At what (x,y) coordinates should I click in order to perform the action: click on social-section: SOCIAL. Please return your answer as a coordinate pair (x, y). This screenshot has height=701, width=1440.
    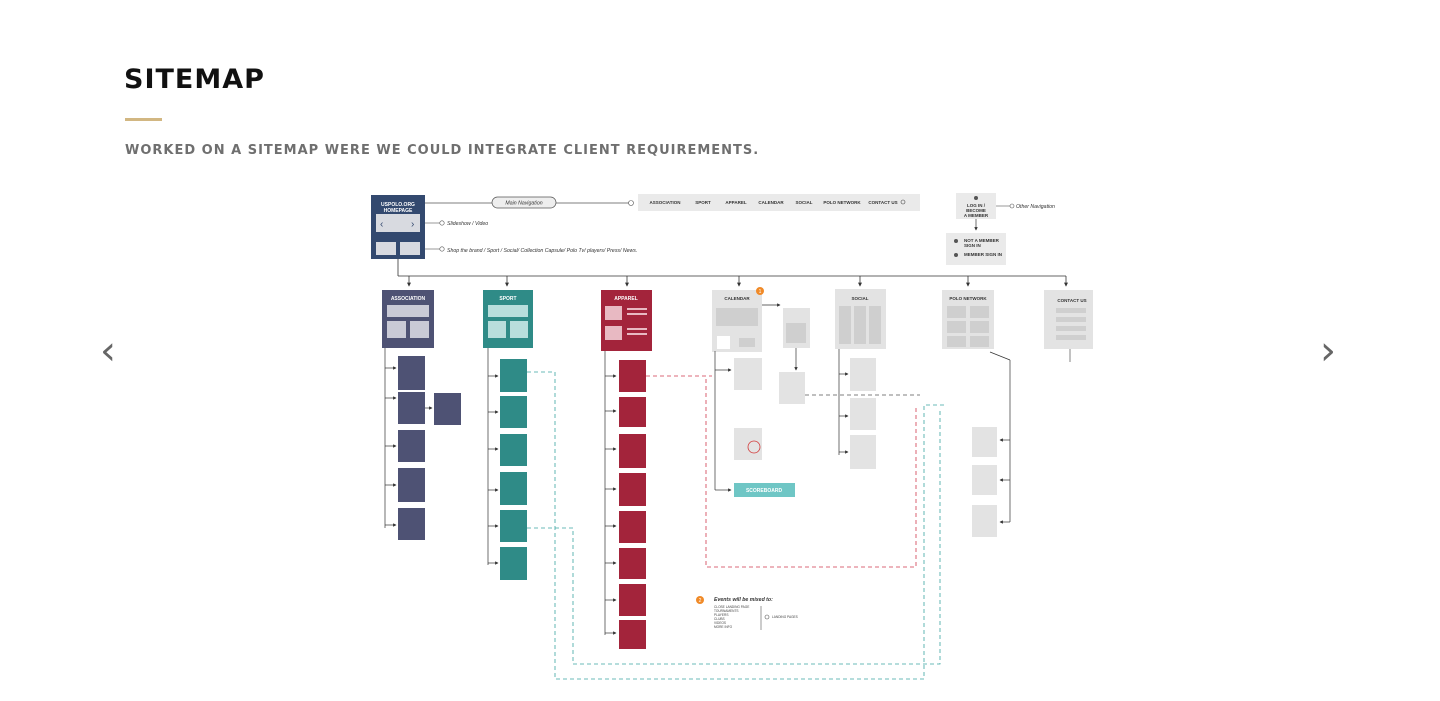
    Looking at the image, I should click on (860, 379).